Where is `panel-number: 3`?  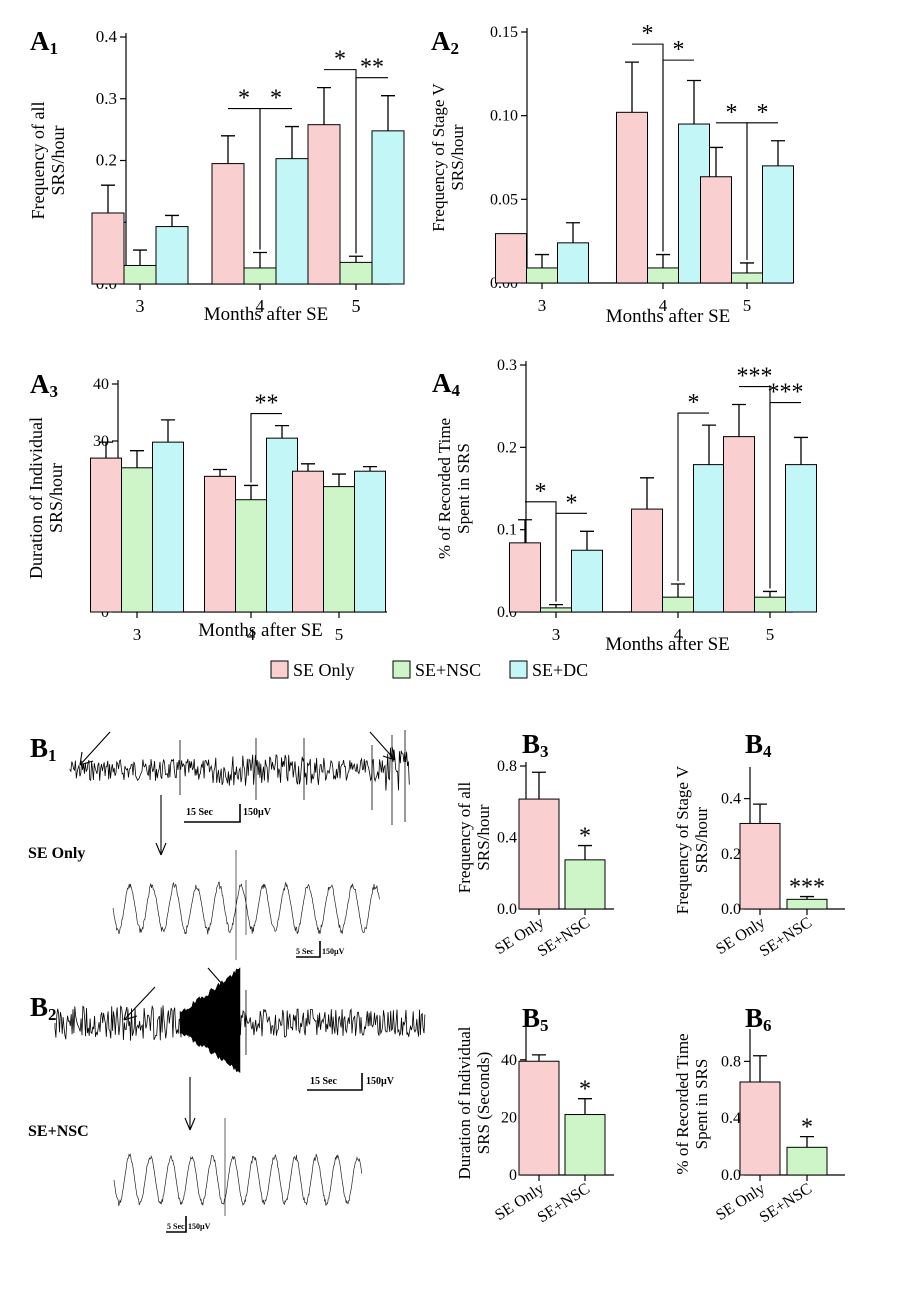 panel-number: 3 is located at coordinates (544, 751).